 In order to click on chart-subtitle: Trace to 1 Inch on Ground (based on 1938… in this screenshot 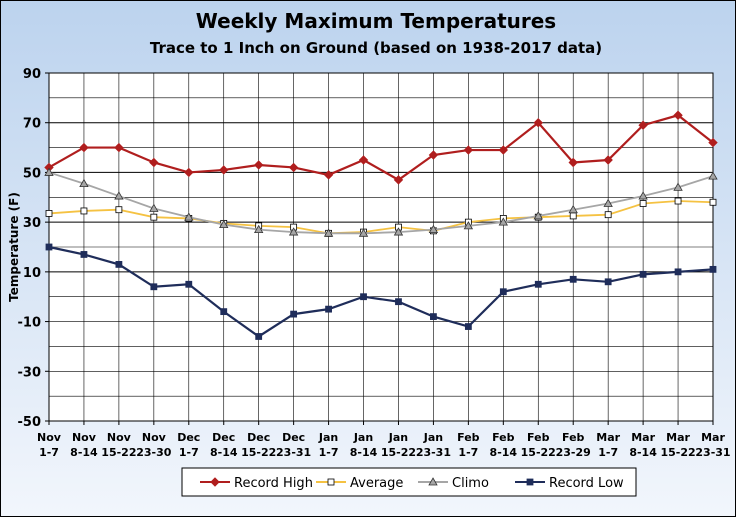, I will do `click(376, 48)`.